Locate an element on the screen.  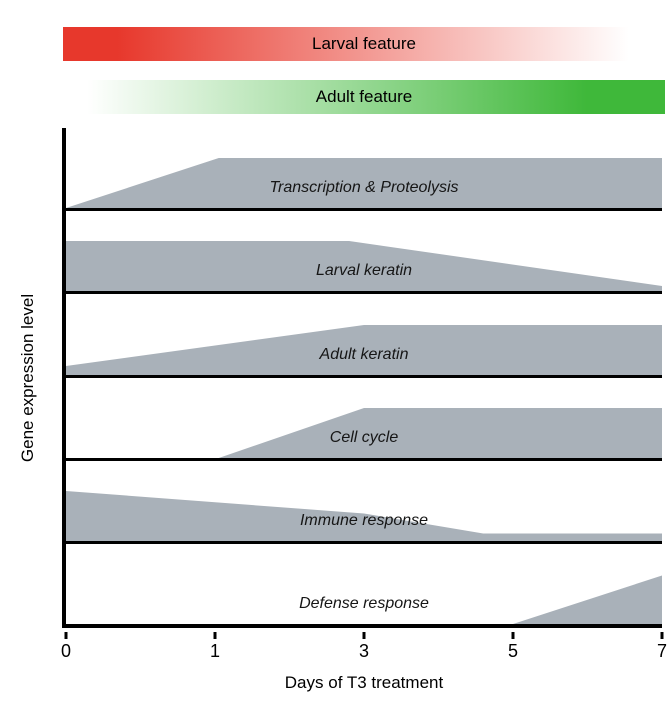
band-label: Cell cycle is located at coordinates (364, 437).